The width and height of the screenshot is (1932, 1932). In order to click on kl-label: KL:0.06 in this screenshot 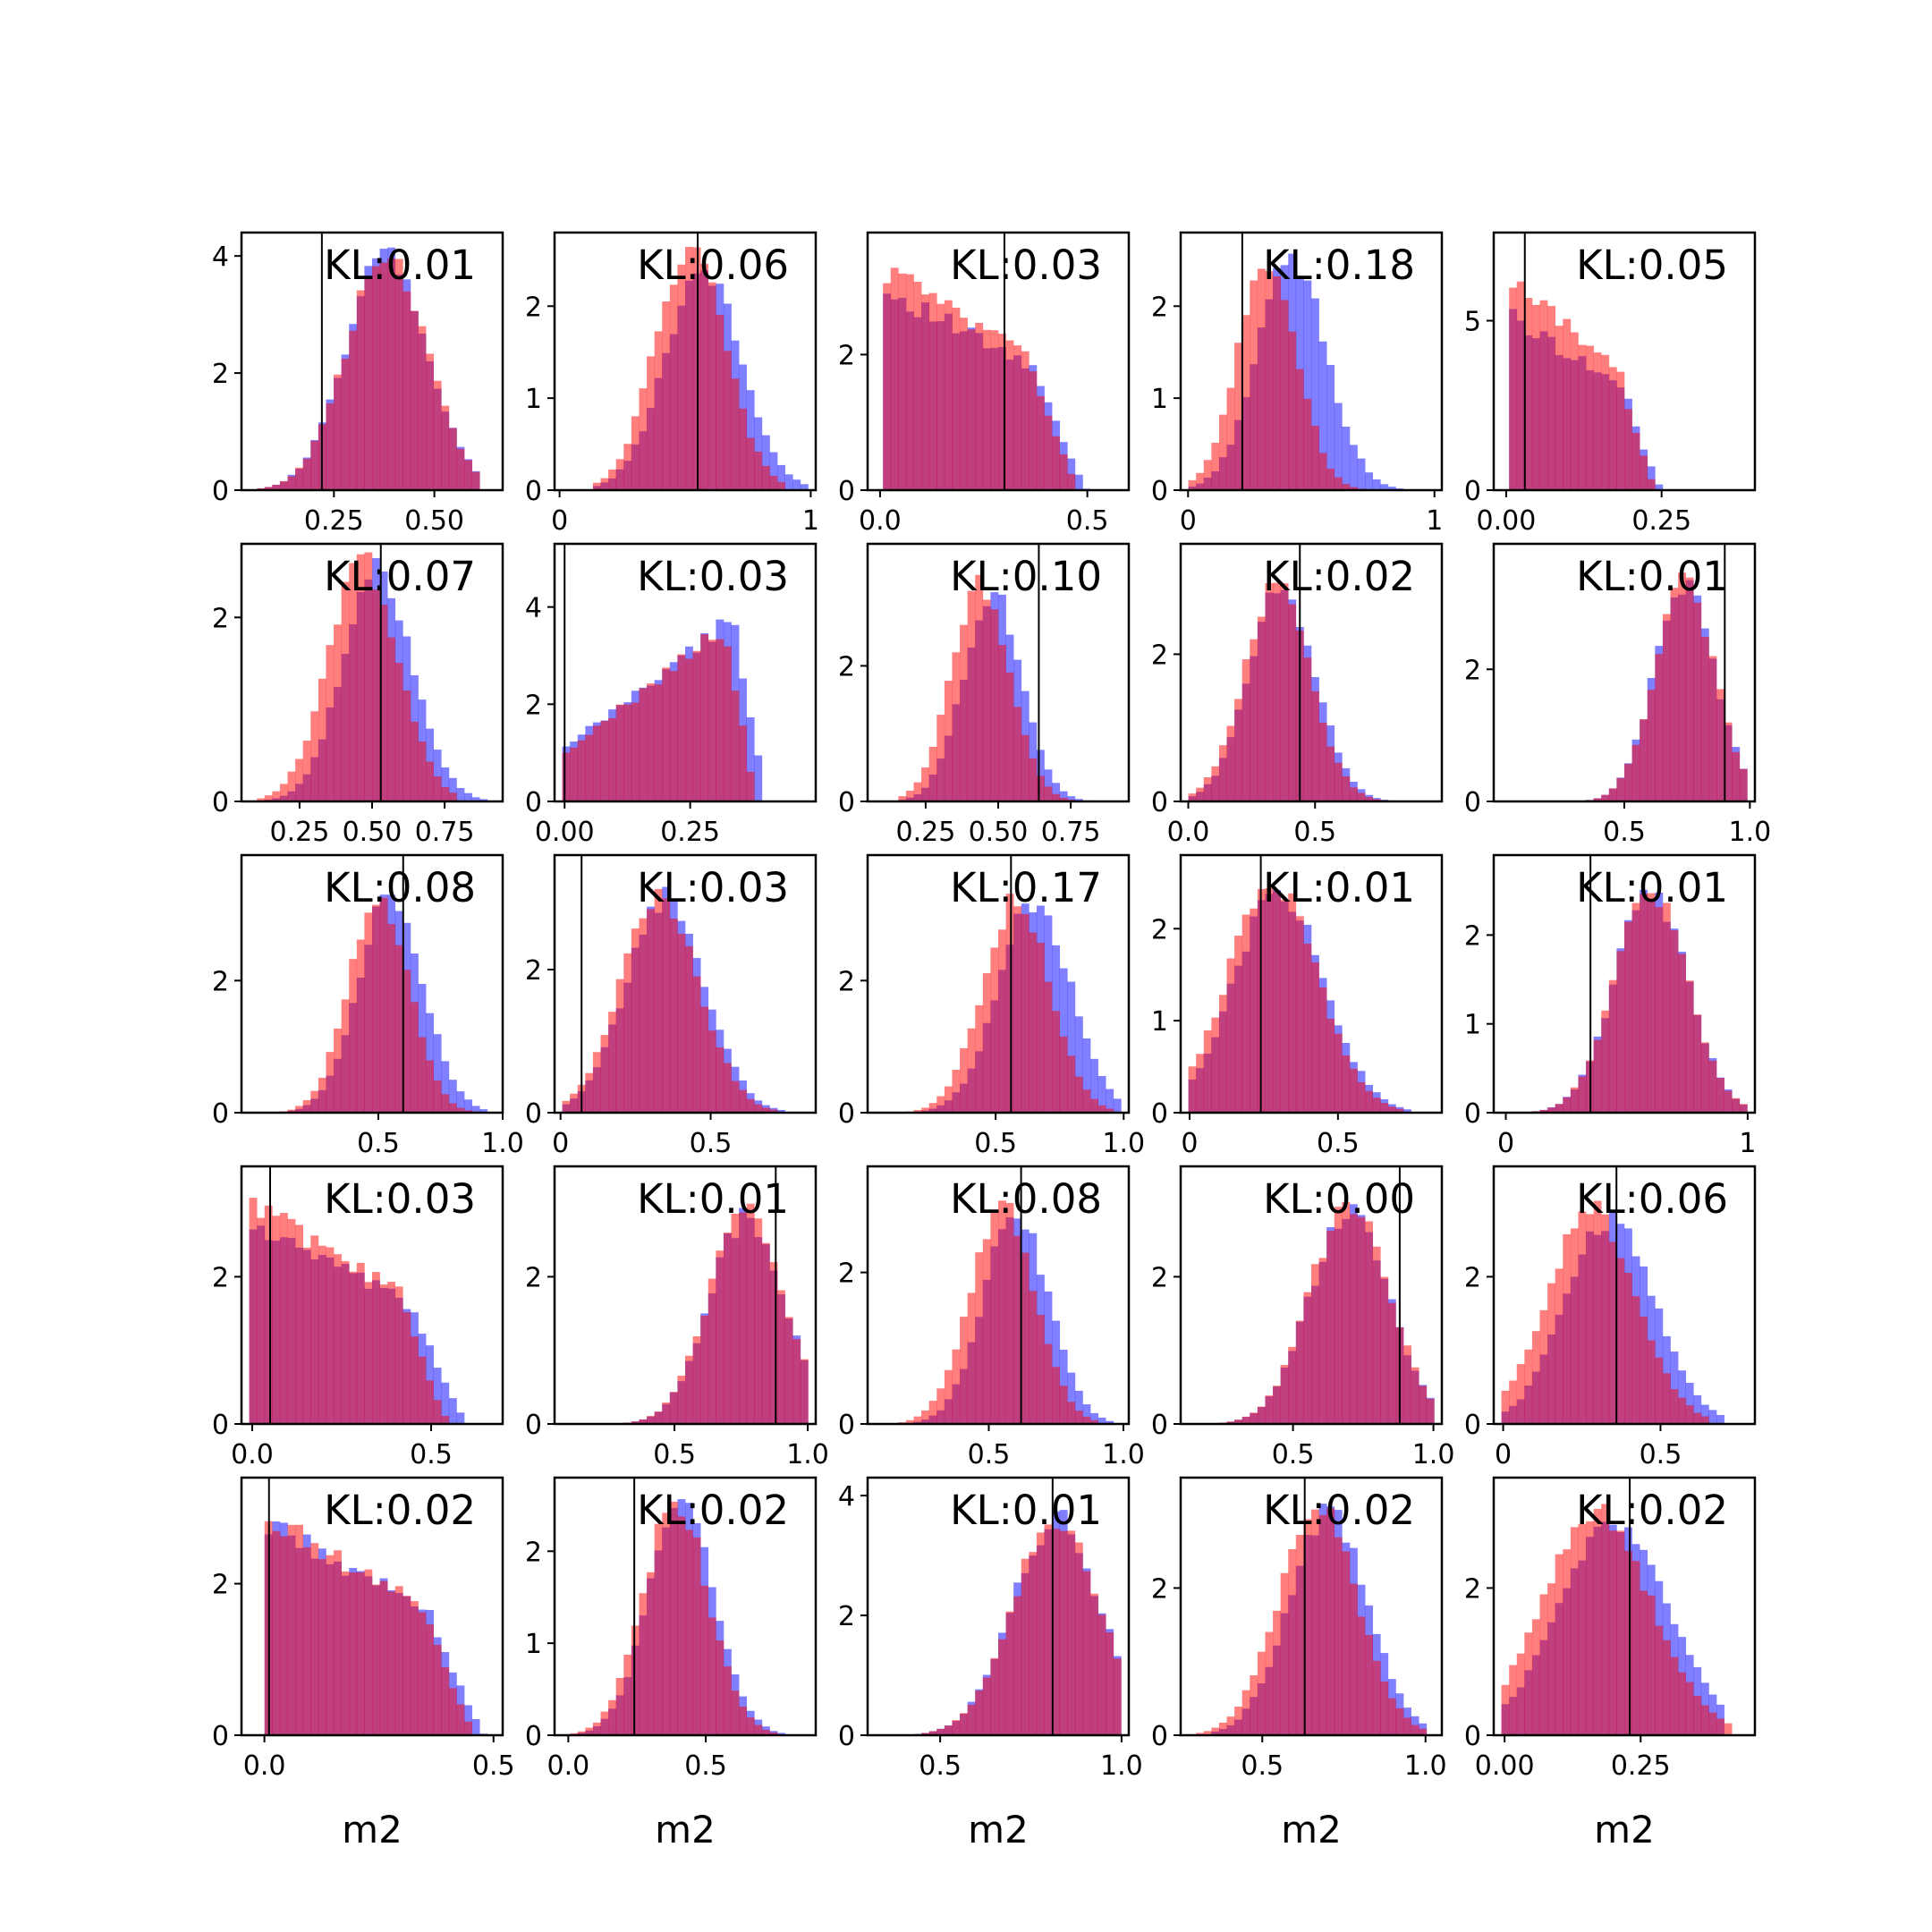, I will do `click(1652, 1199)`.